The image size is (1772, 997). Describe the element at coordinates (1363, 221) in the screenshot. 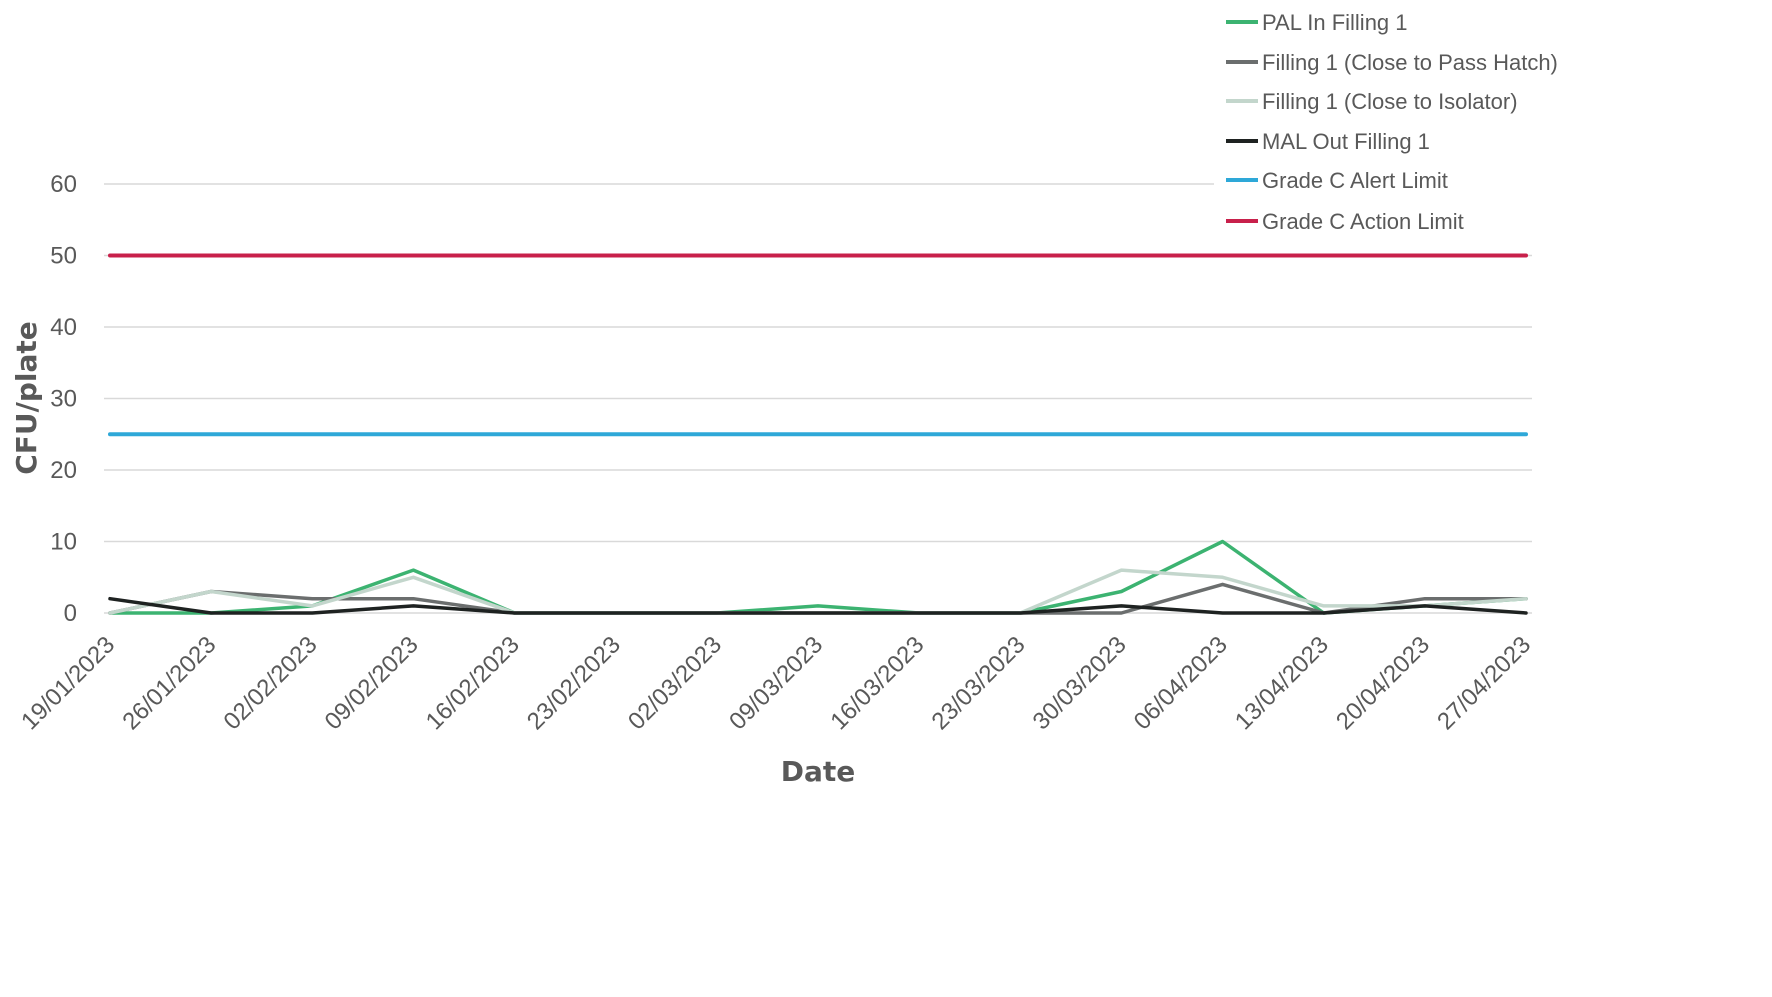

I see `legend-label: Grade C Action Limit` at that location.